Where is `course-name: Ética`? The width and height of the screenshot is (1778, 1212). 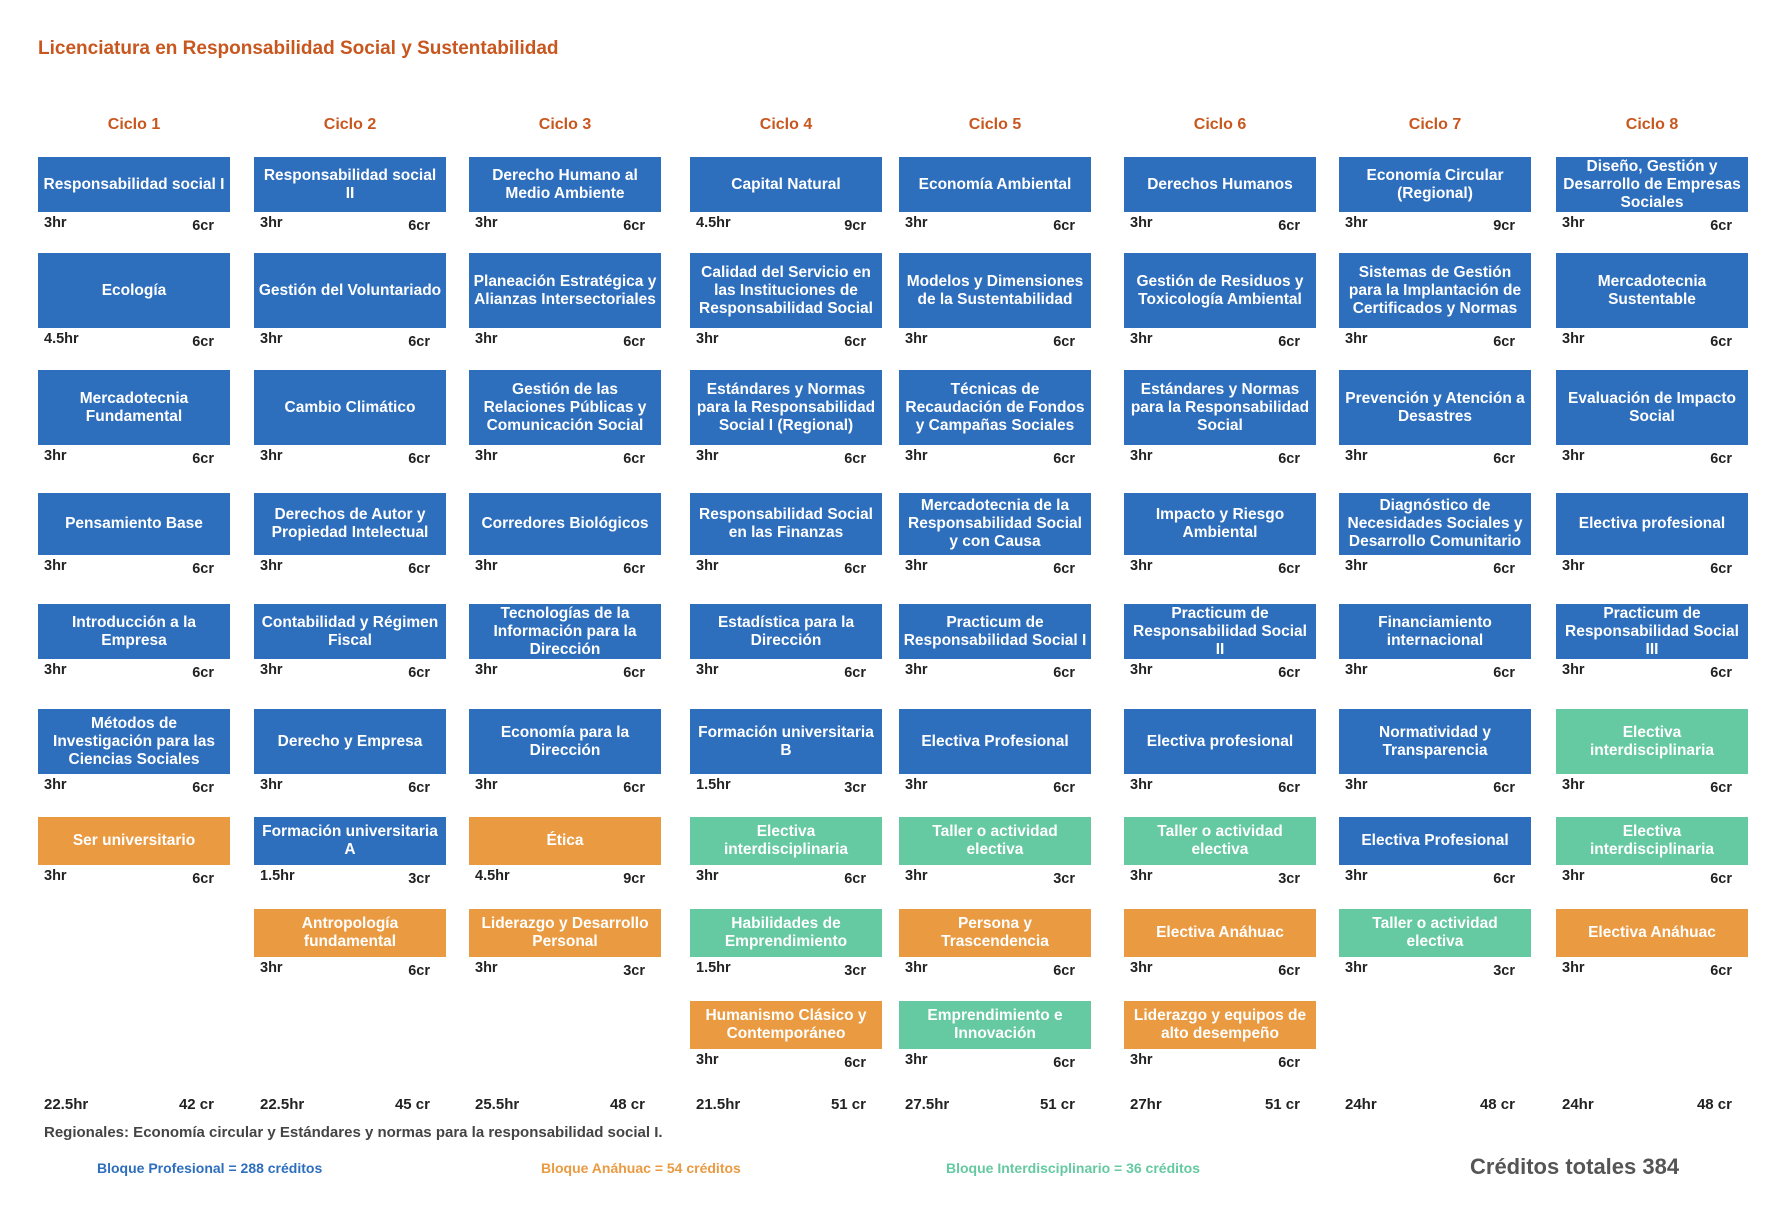 course-name: Ética is located at coordinates (565, 841).